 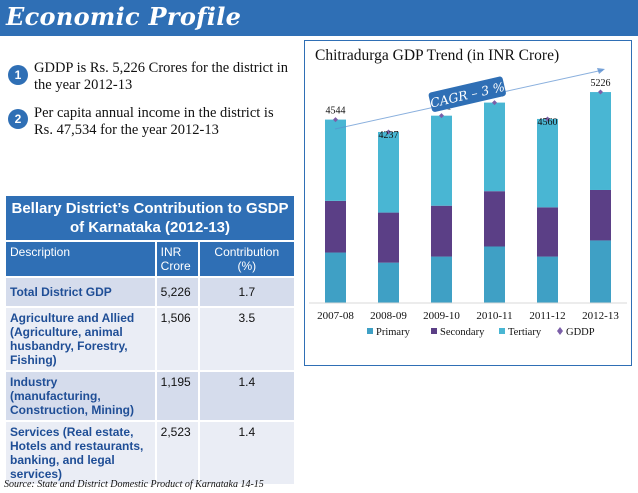 I want to click on x-tick-2012-13: 2012-13, so click(x=600, y=316).